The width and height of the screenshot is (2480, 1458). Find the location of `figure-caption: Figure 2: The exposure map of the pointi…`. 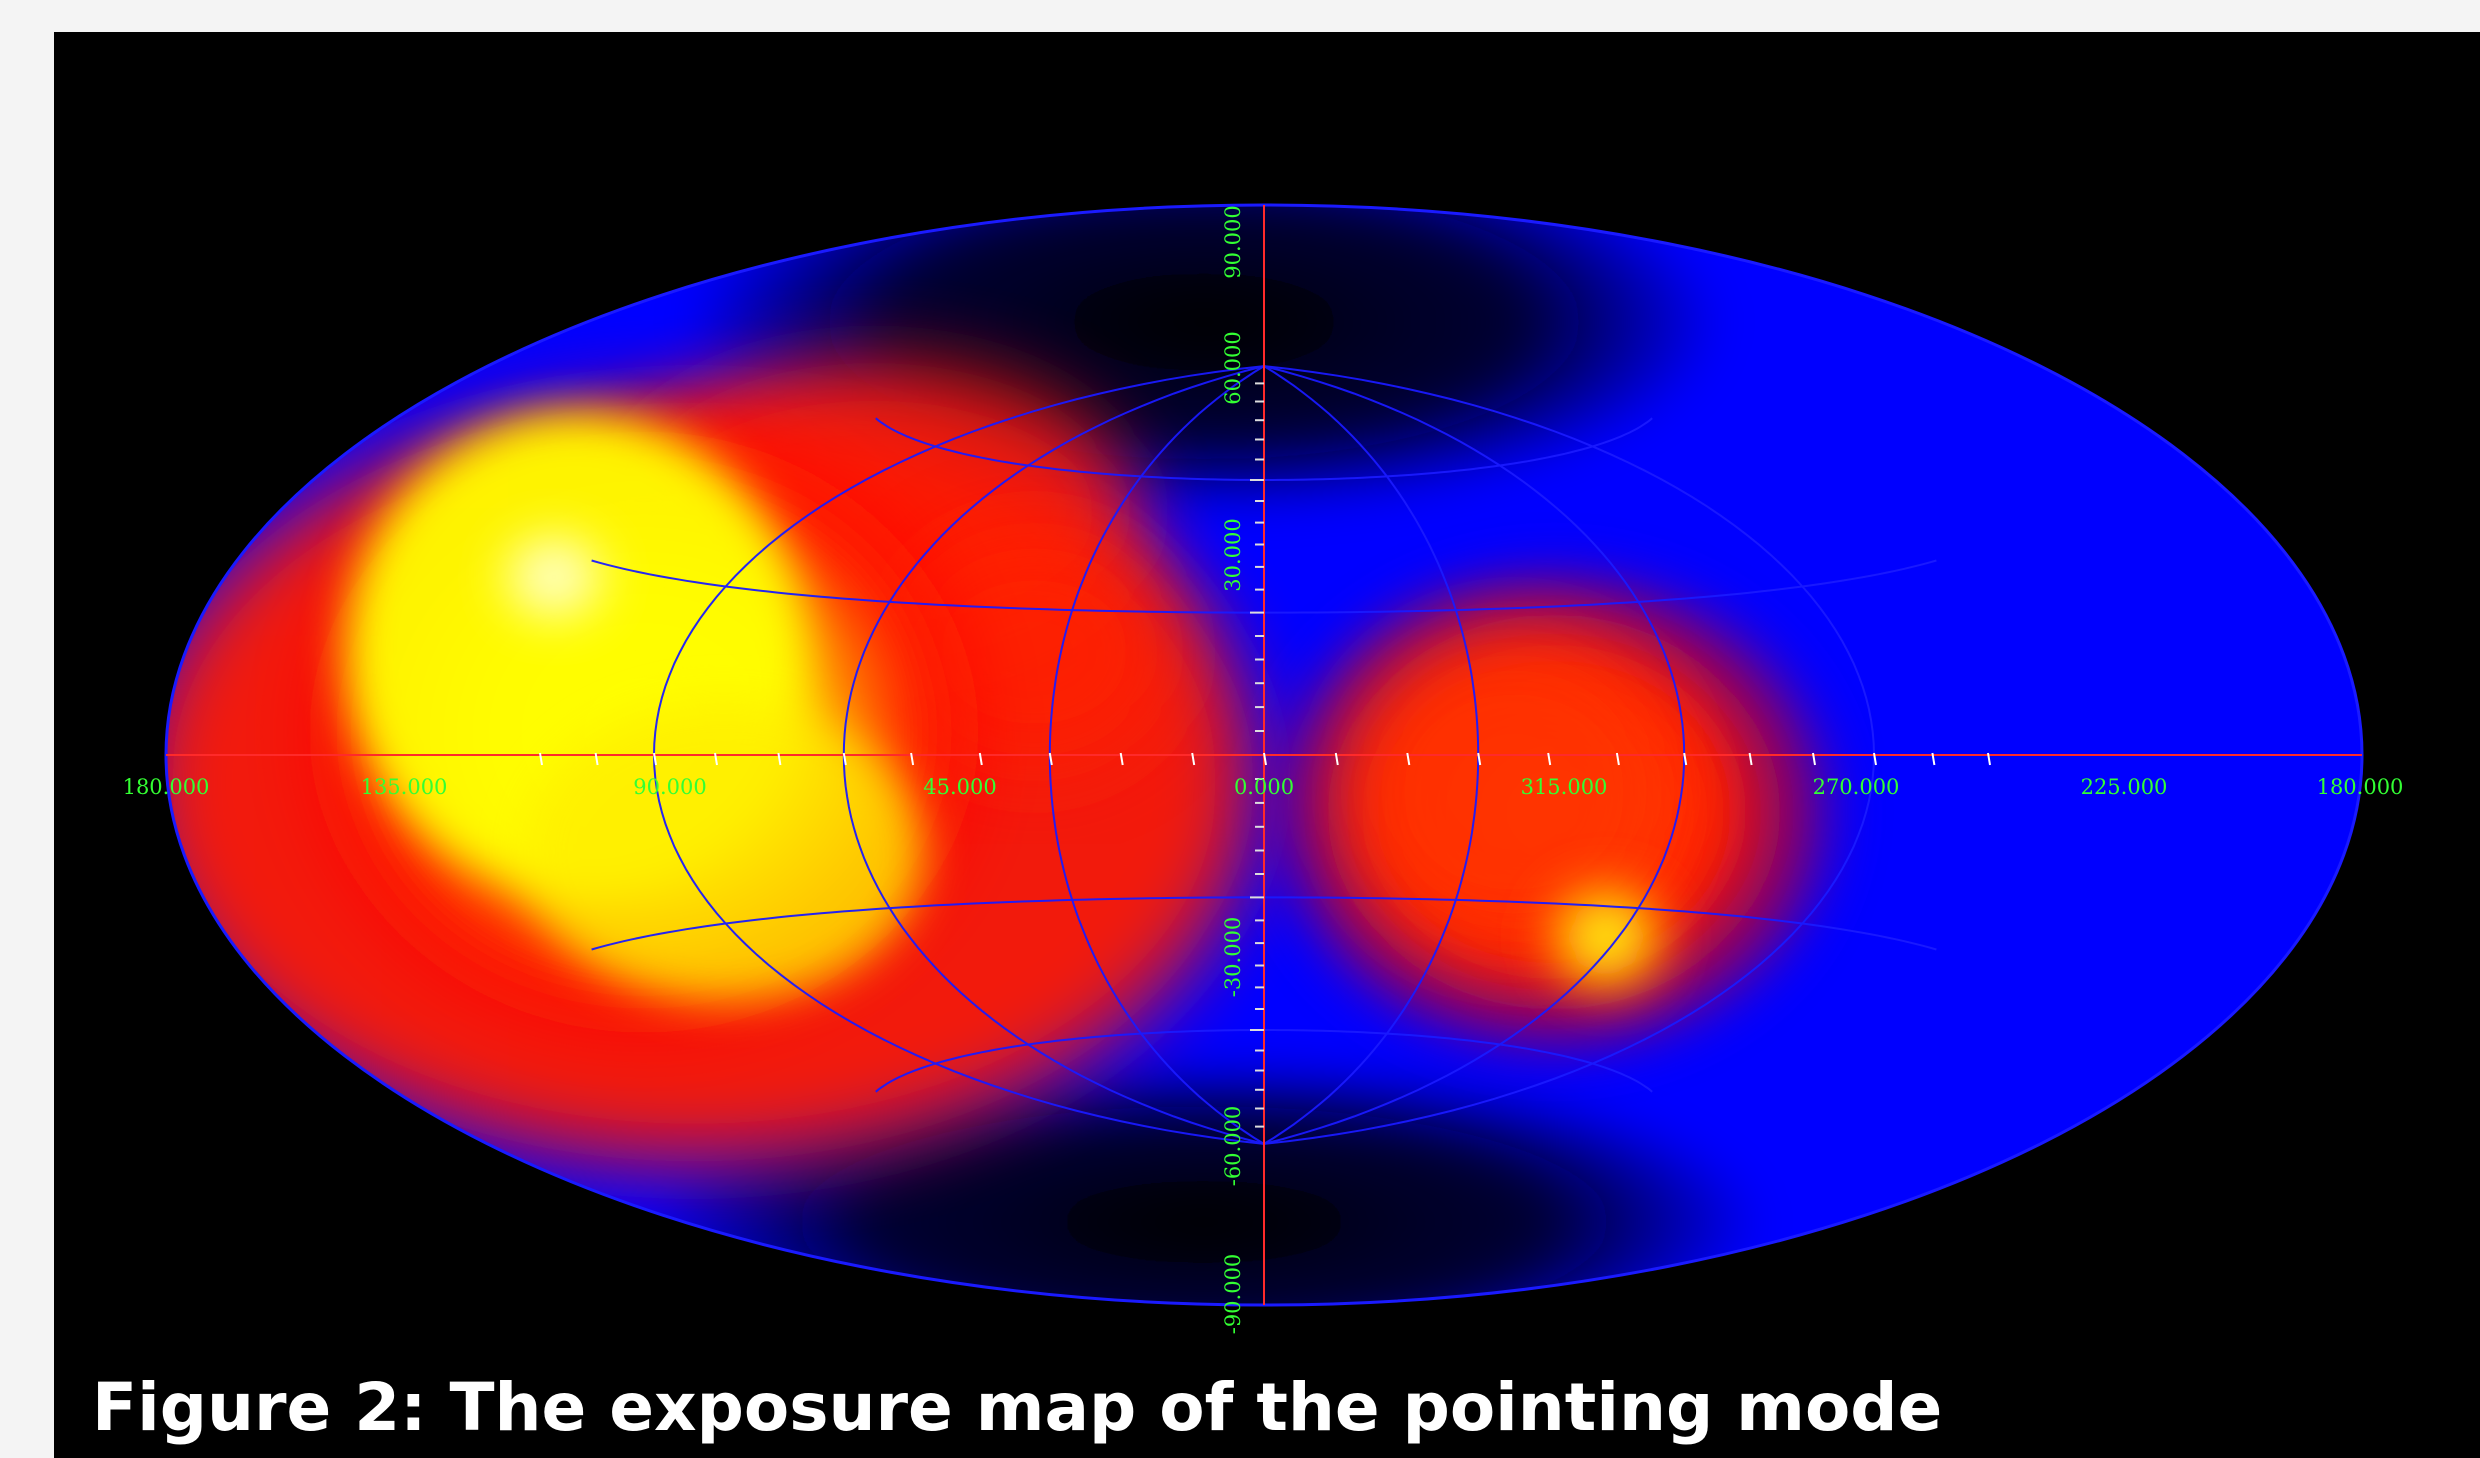

figure-caption: Figure 2: The exposure map of the pointi… is located at coordinates (1017, 1407).